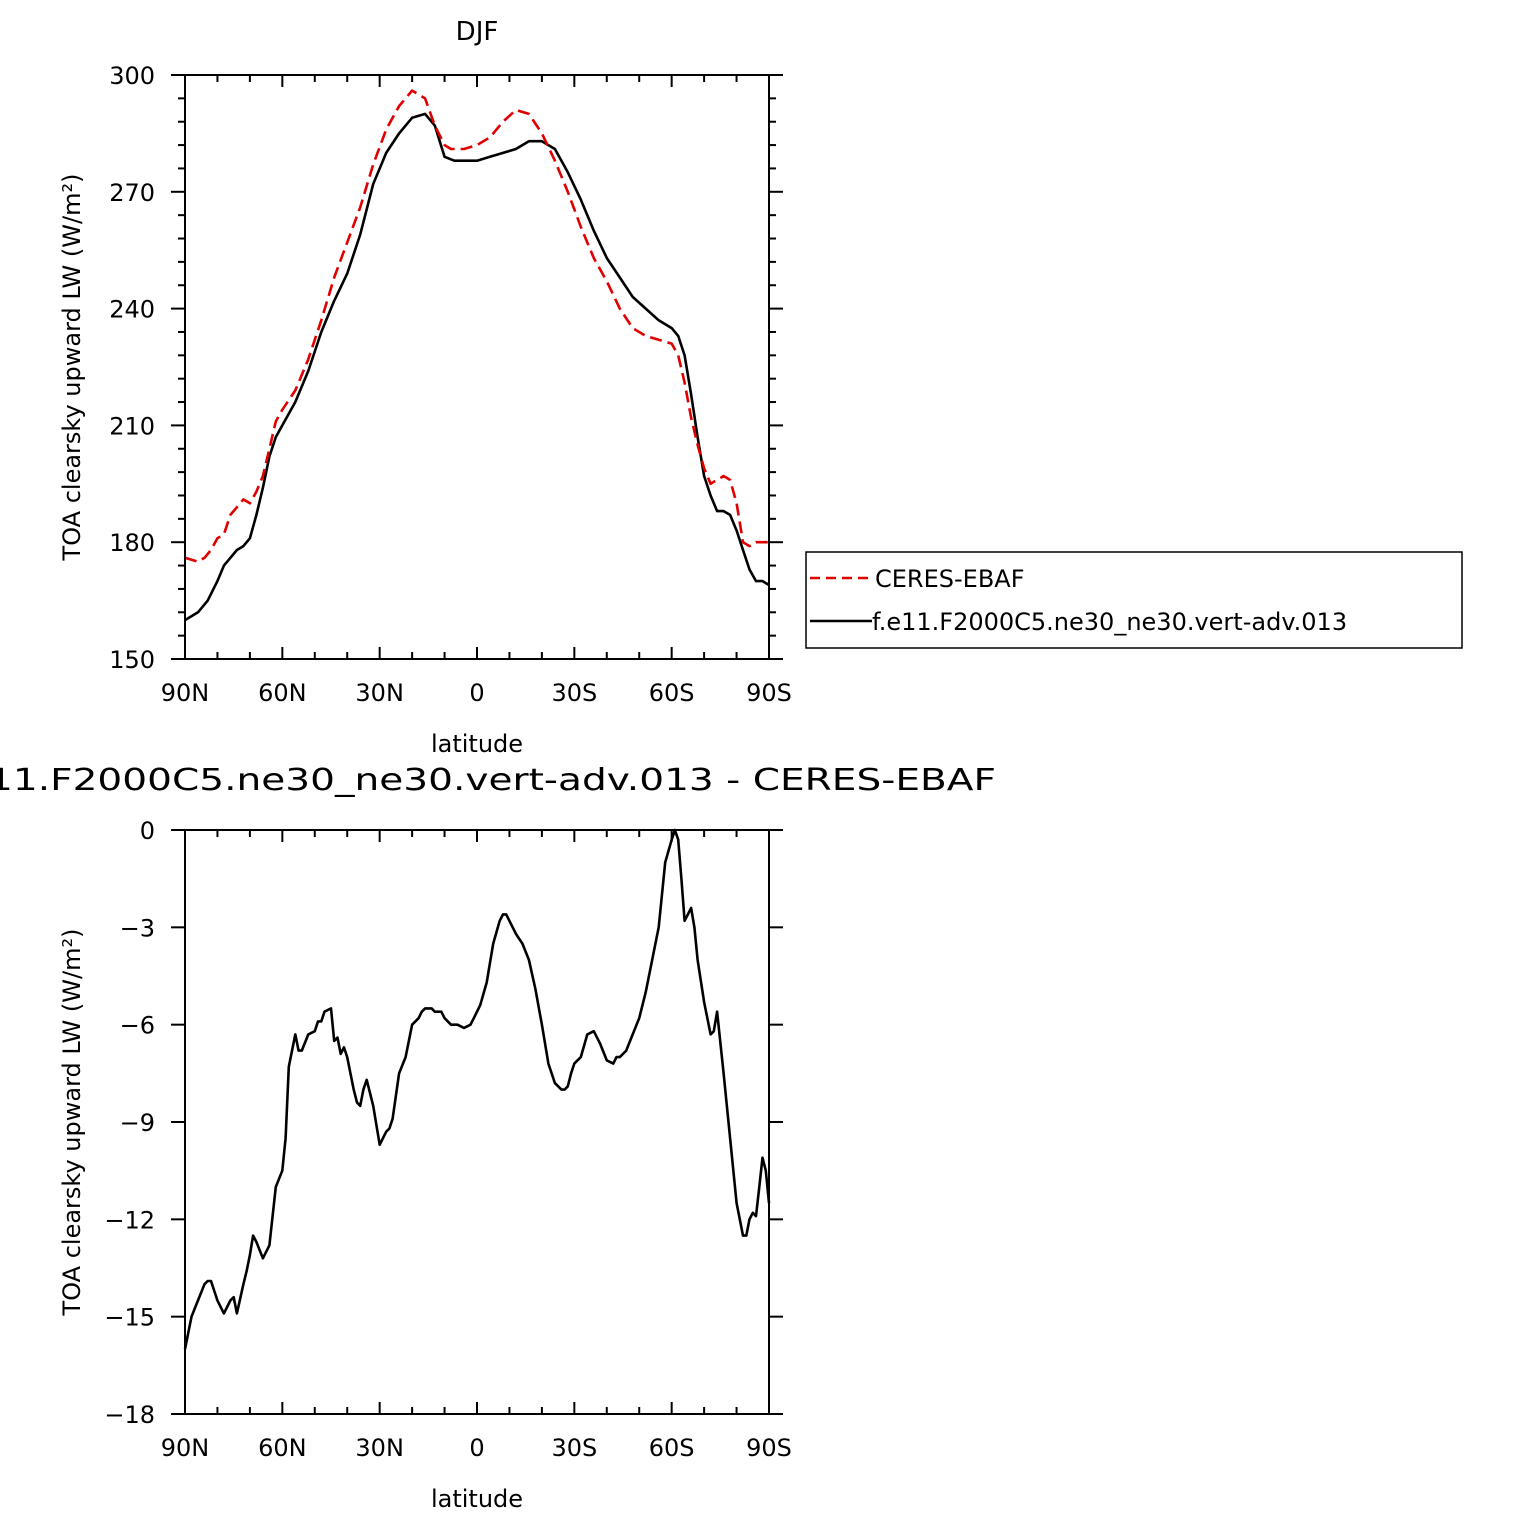 The width and height of the screenshot is (1519, 1519). What do you see at coordinates (769, 693) in the screenshot?
I see `top-x-tick-label: 90S` at bounding box center [769, 693].